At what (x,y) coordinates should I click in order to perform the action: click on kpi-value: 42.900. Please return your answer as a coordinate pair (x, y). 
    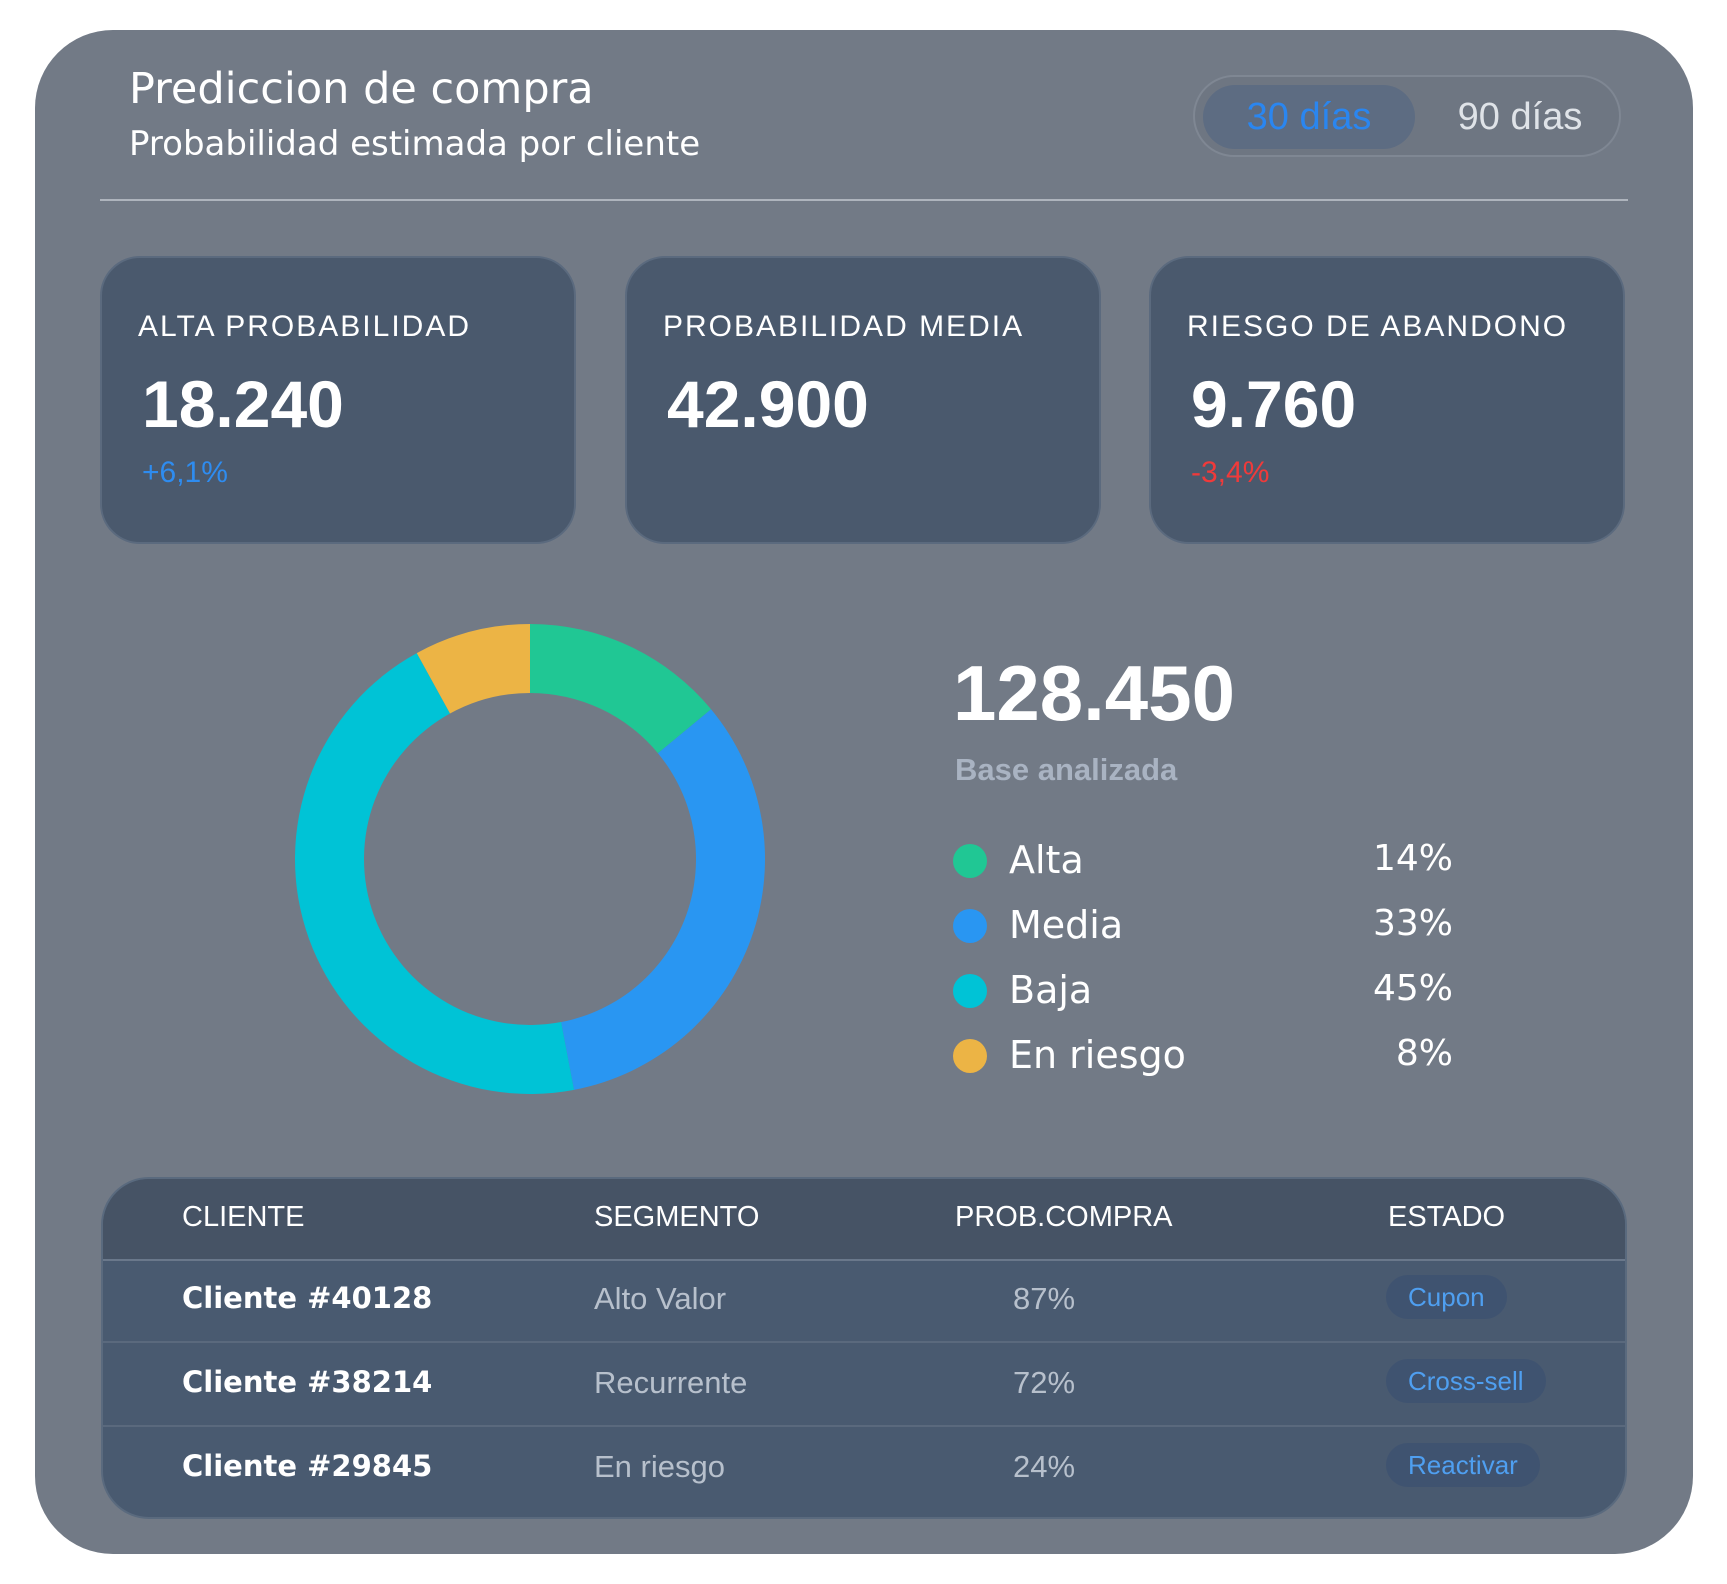
    Looking at the image, I should click on (768, 404).